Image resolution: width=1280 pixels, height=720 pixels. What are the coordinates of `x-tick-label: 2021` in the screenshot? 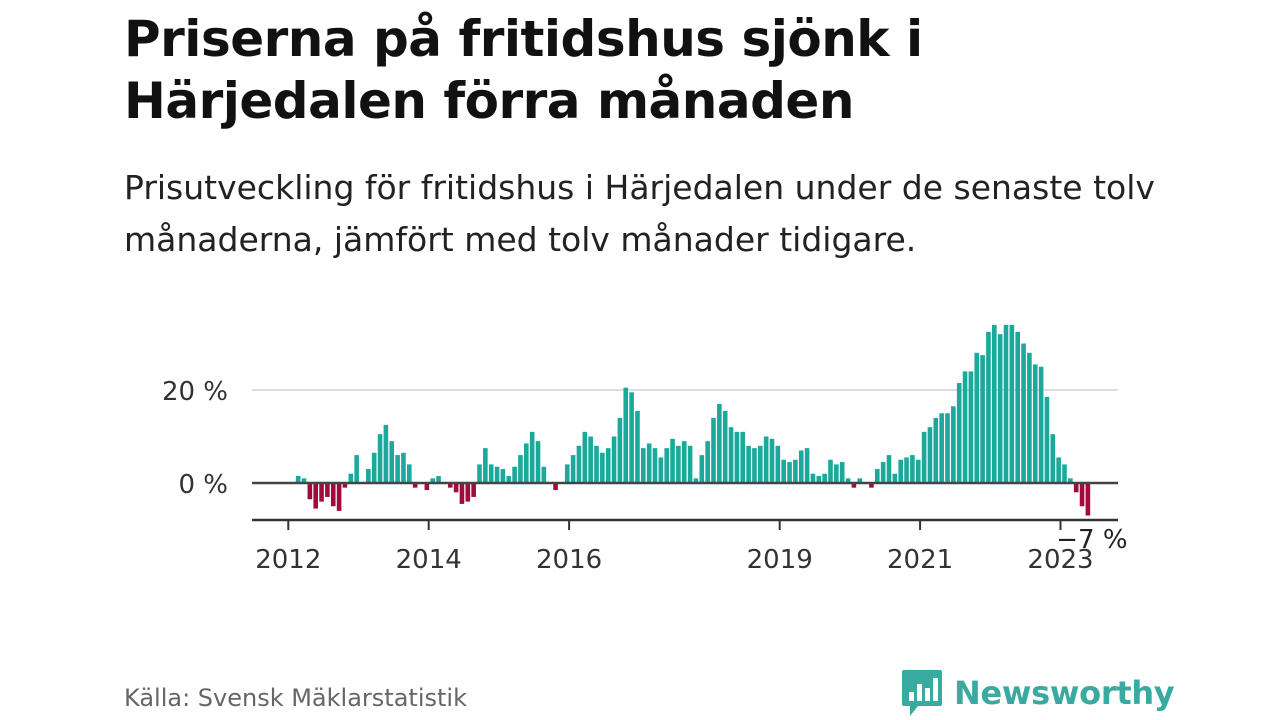 It's located at (920, 560).